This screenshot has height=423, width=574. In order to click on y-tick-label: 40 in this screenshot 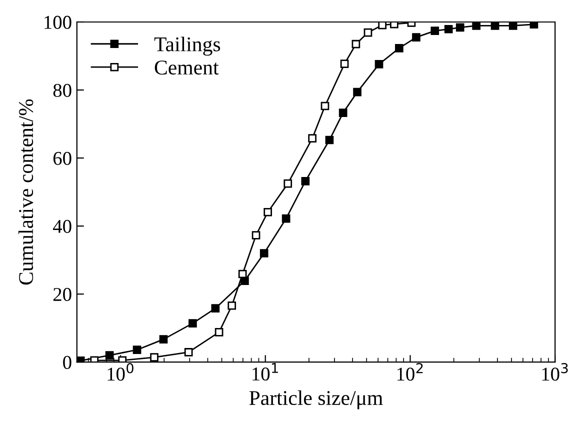, I will do `click(62, 226)`.